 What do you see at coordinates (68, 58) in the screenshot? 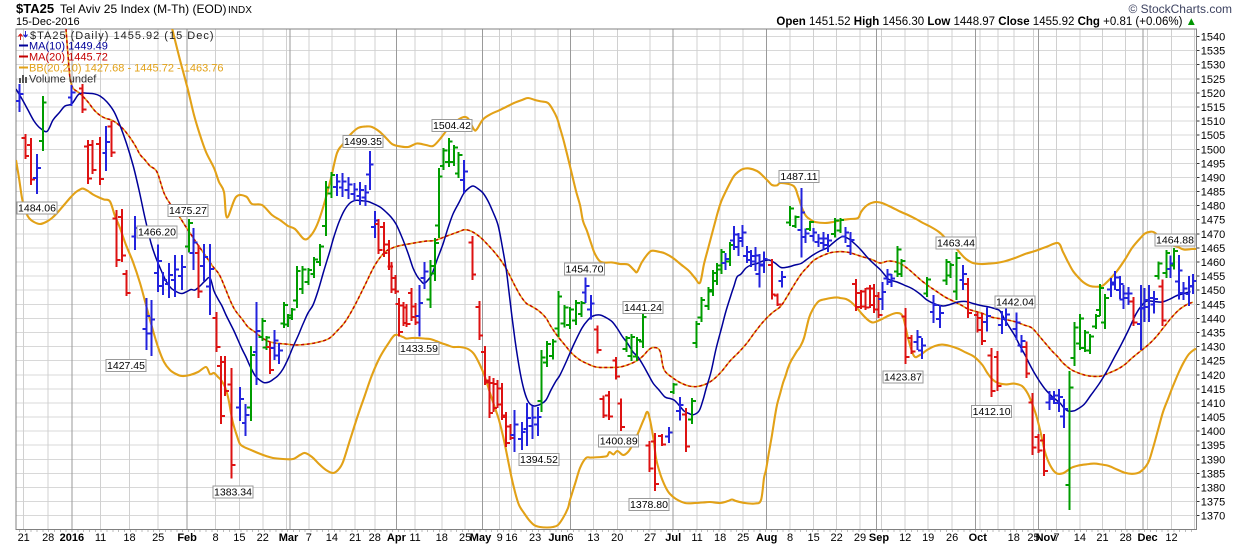
I see `svg-text: MA(20) 1445.72` at bounding box center [68, 58].